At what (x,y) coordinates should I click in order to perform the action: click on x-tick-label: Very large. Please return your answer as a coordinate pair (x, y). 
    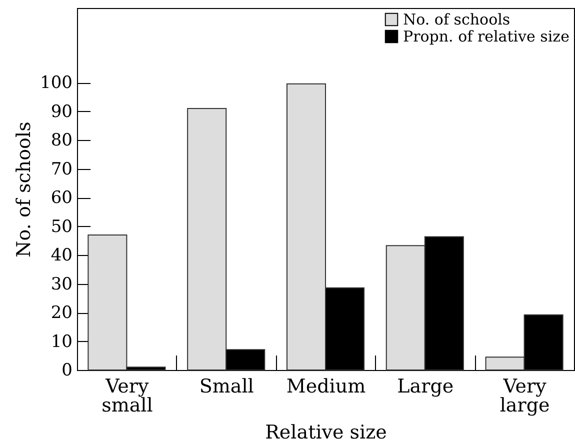
    Looking at the image, I should click on (525, 396).